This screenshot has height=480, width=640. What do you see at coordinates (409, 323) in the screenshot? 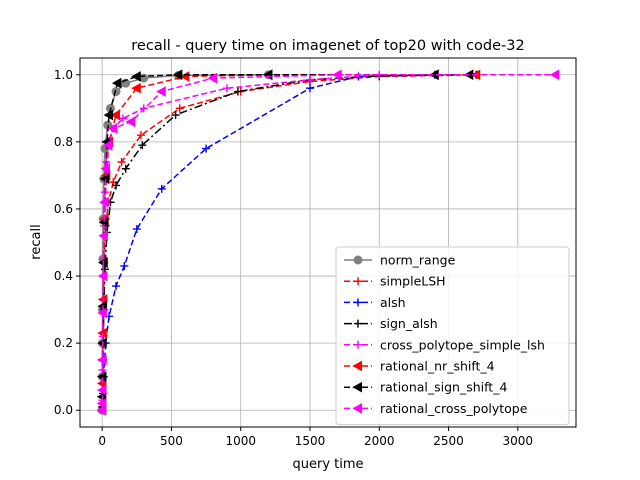
I see `legend-label: sign_alsh` at bounding box center [409, 323].